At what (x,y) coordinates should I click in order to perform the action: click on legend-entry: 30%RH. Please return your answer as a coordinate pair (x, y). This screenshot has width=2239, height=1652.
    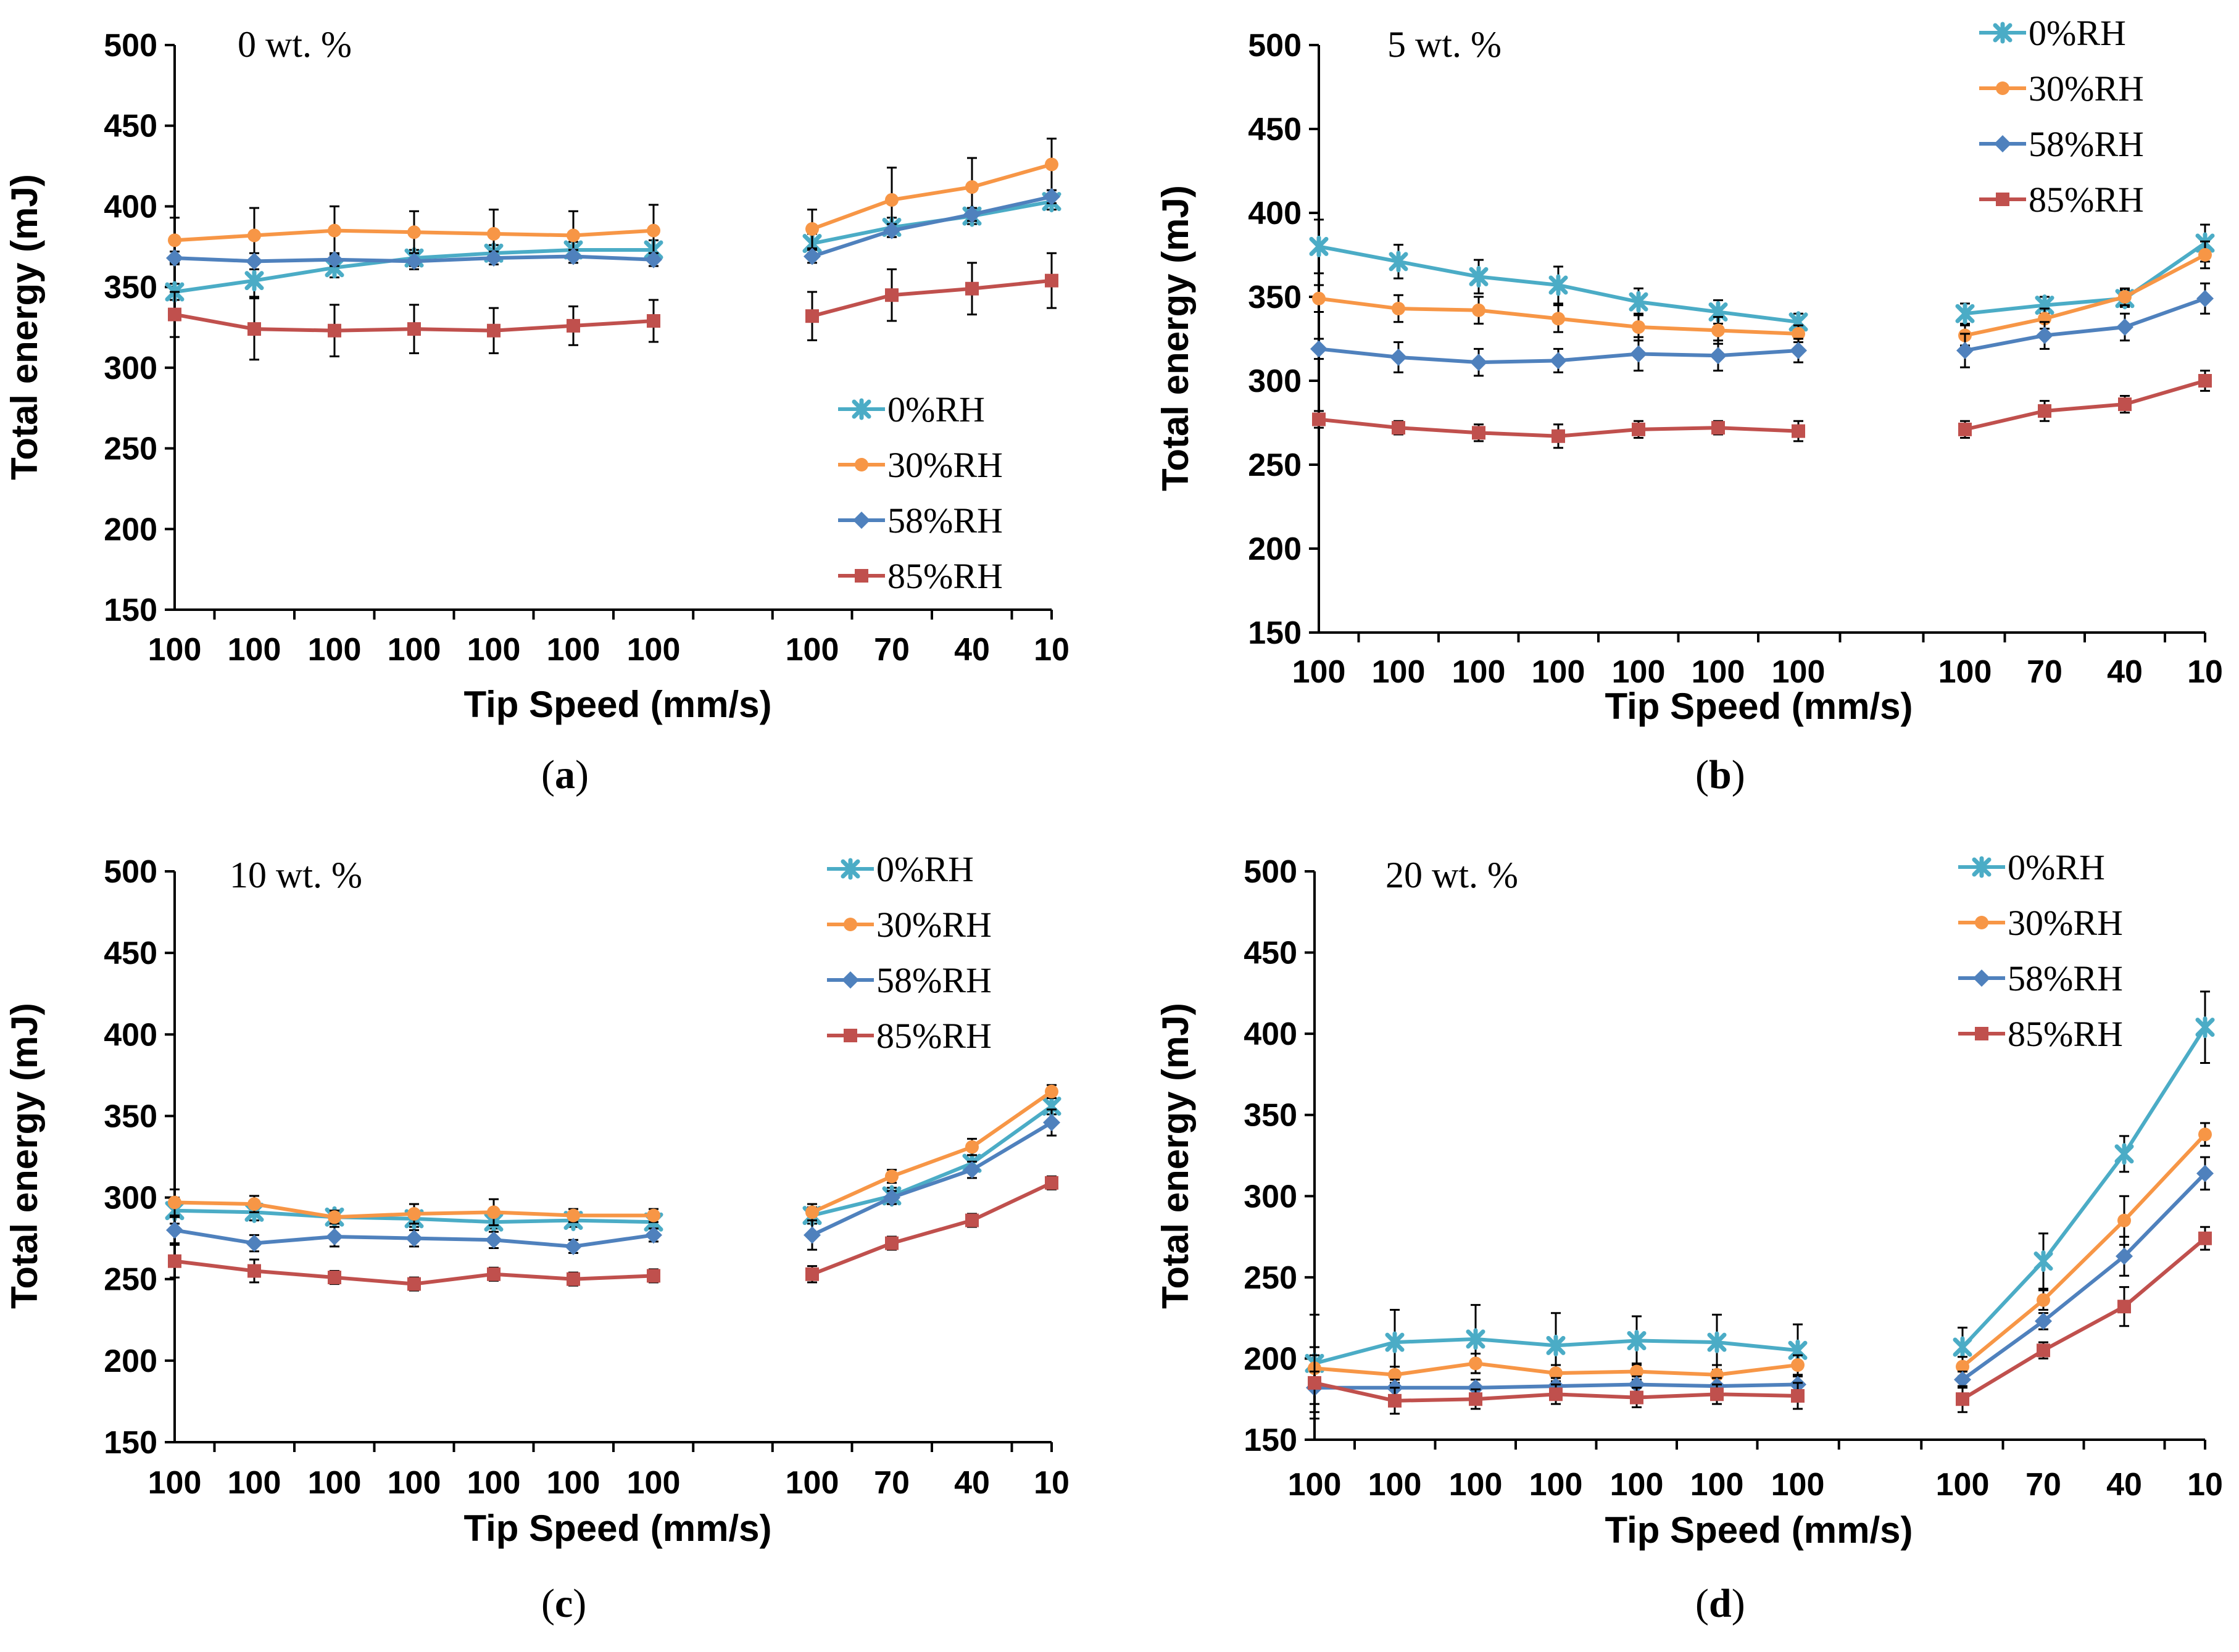
    Looking at the image, I should click on (920, 465).